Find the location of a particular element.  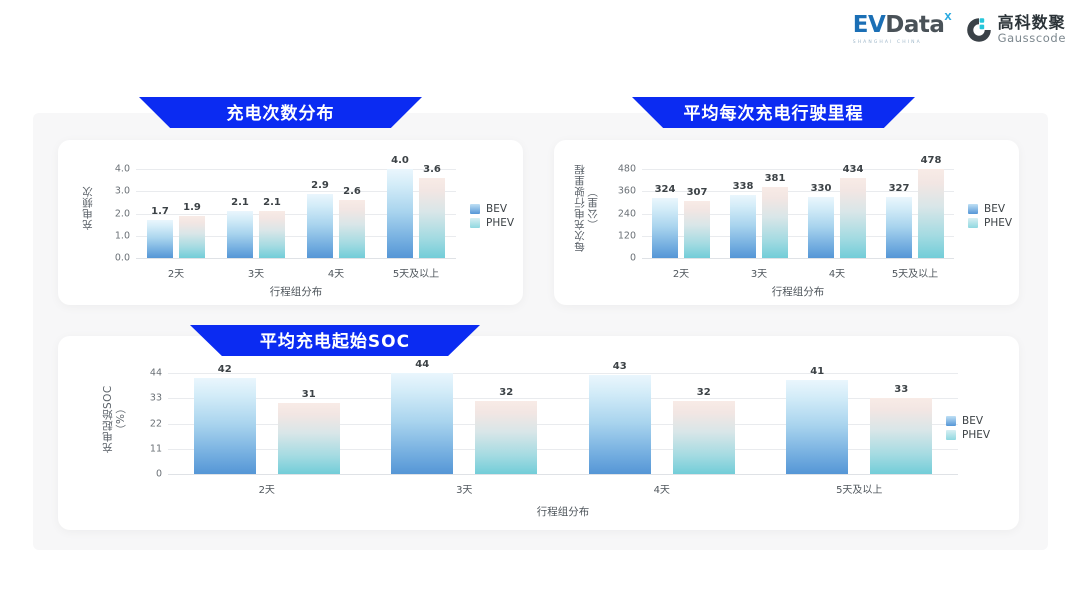

bar-value-label: 33 is located at coordinates (901, 390).